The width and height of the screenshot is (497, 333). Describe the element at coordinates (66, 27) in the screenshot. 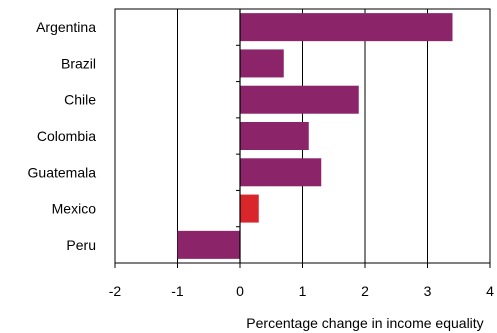

I see `category-label: Argentina` at that location.